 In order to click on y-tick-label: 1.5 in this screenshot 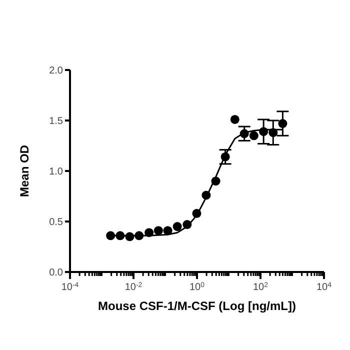, I will do `click(56, 122)`.